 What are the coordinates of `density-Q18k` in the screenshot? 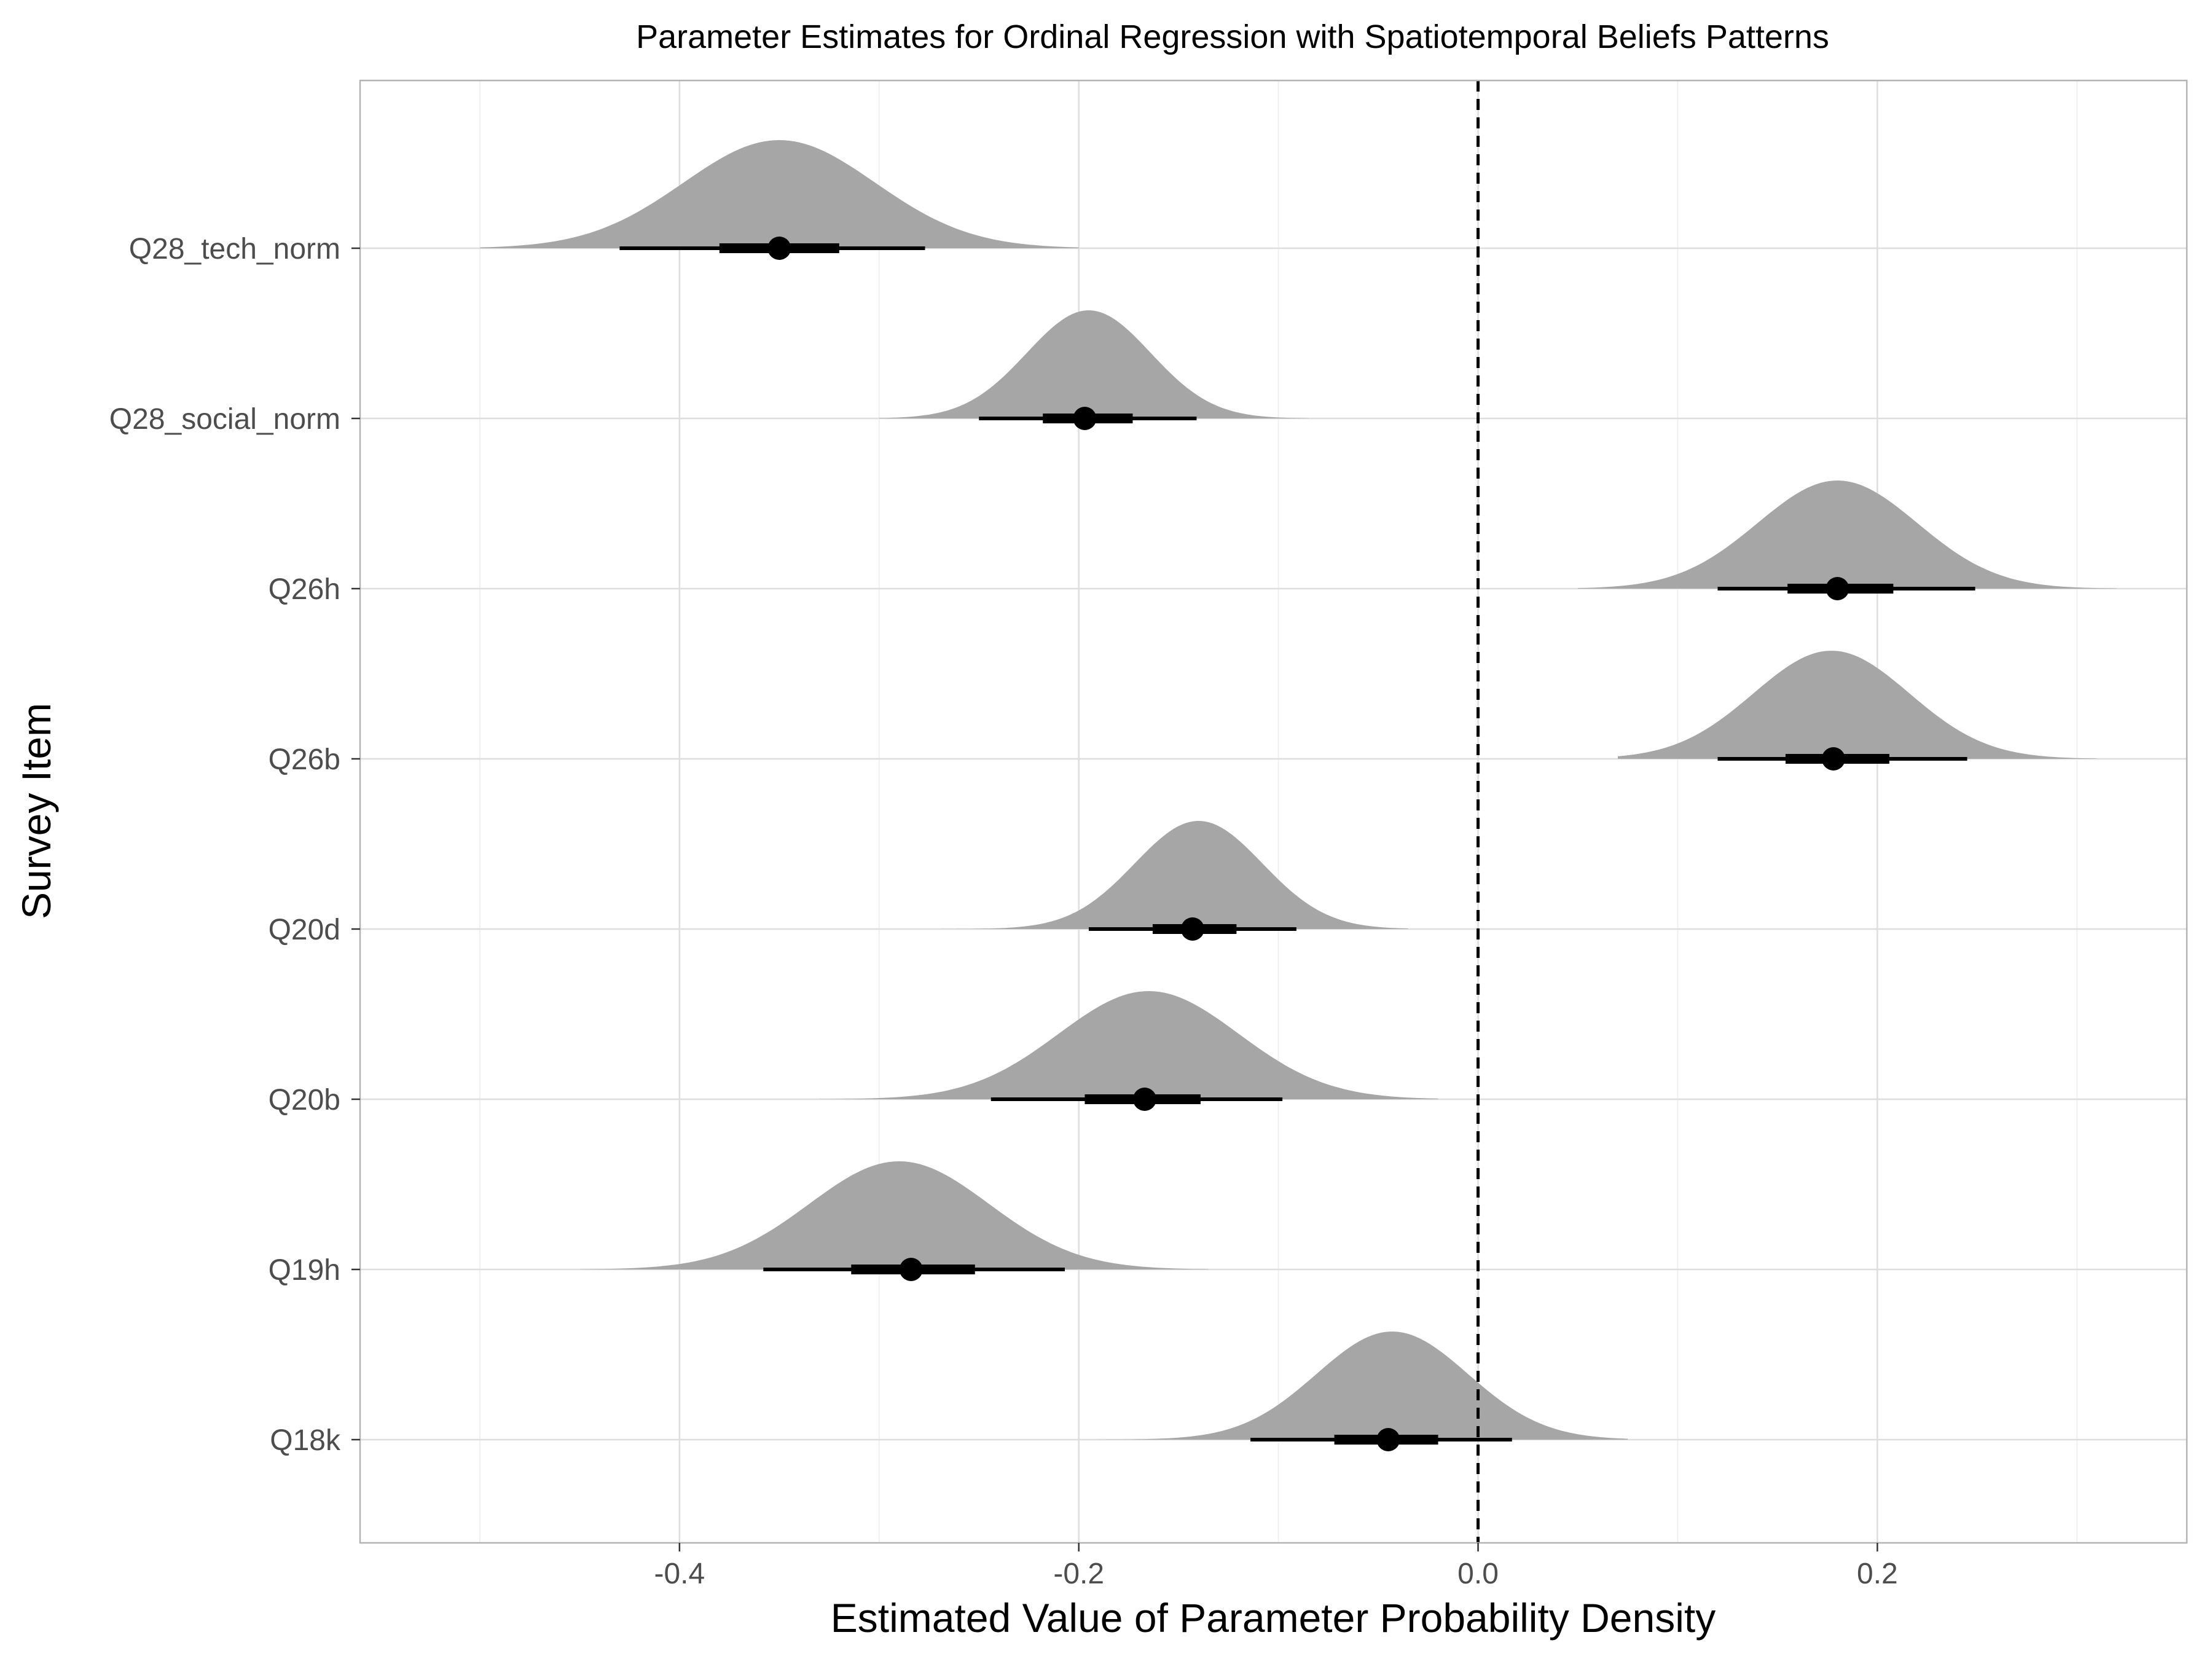 It's located at (1363, 1386).